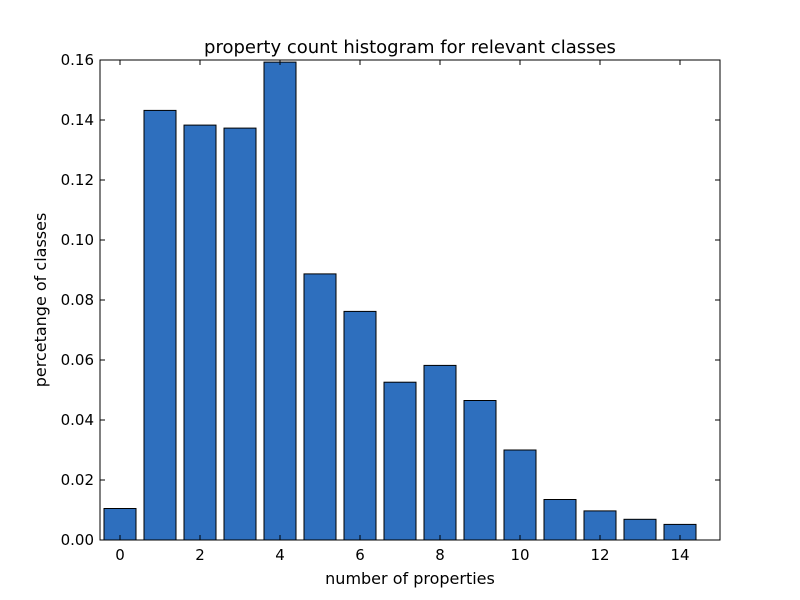 The image size is (800, 600). I want to click on y-tick-label-1: 0.02, so click(77, 480).